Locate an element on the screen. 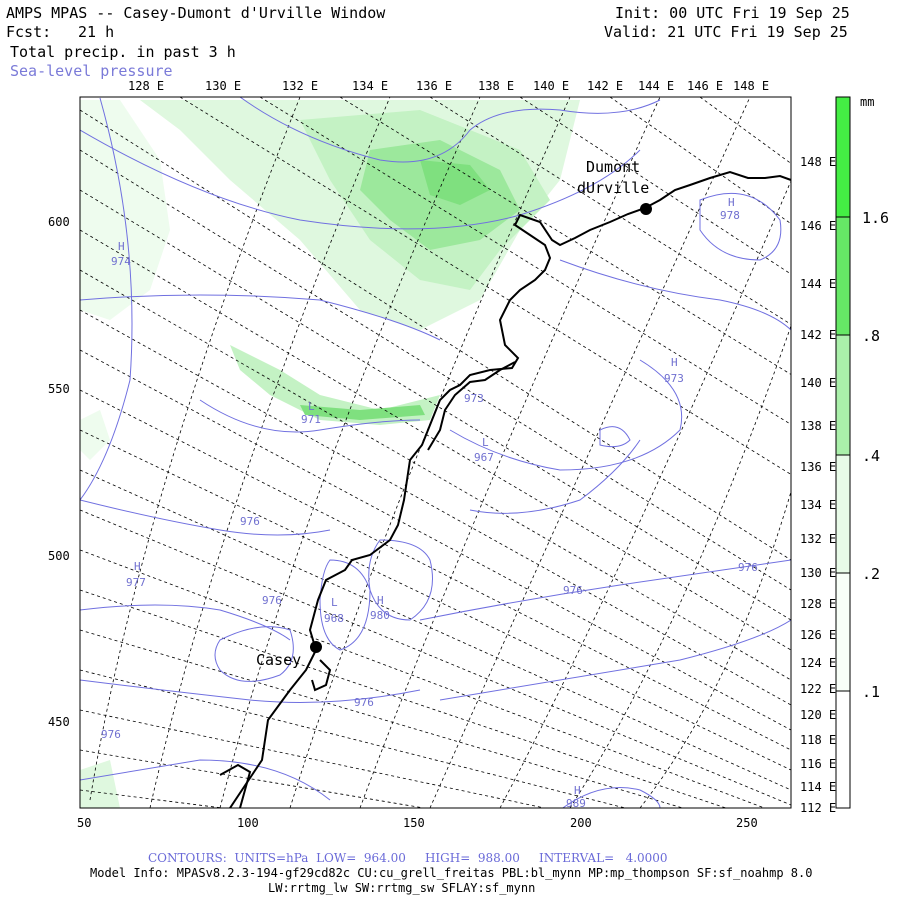  forecast-hour: 21 h is located at coordinates (96, 32).